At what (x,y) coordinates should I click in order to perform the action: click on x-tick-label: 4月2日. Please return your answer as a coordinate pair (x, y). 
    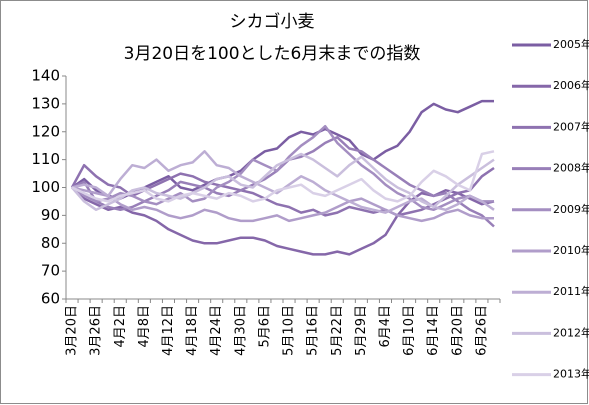
    Looking at the image, I should click on (120, 326).